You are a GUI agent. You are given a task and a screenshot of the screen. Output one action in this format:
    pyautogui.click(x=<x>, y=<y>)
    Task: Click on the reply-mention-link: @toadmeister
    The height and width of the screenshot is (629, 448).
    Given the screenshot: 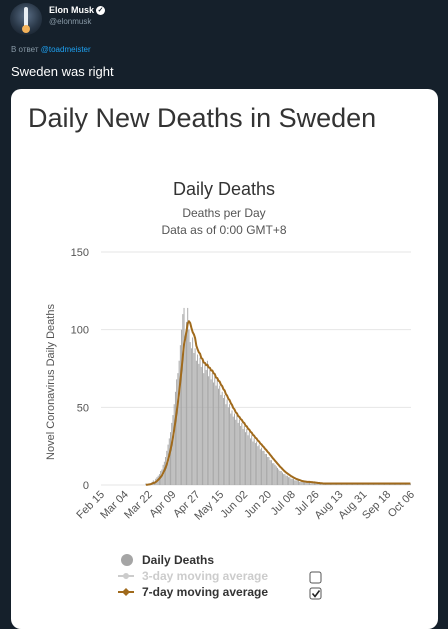 What is the action you would take?
    pyautogui.click(x=65, y=49)
    